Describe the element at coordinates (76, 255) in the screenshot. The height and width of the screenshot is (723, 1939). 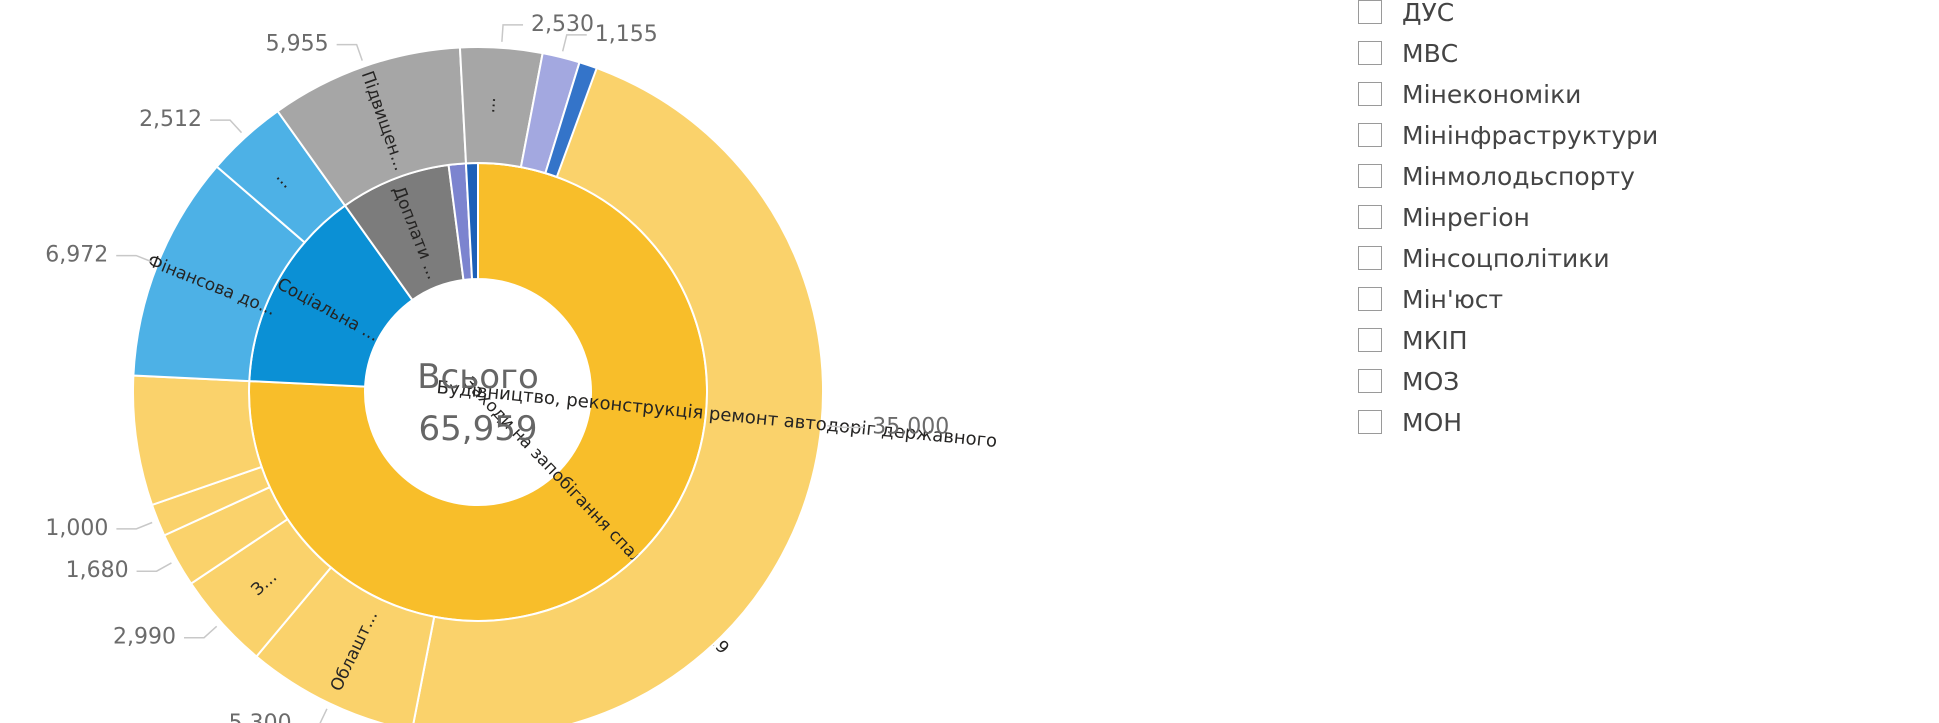
I see `value-label: 6,972` at that location.